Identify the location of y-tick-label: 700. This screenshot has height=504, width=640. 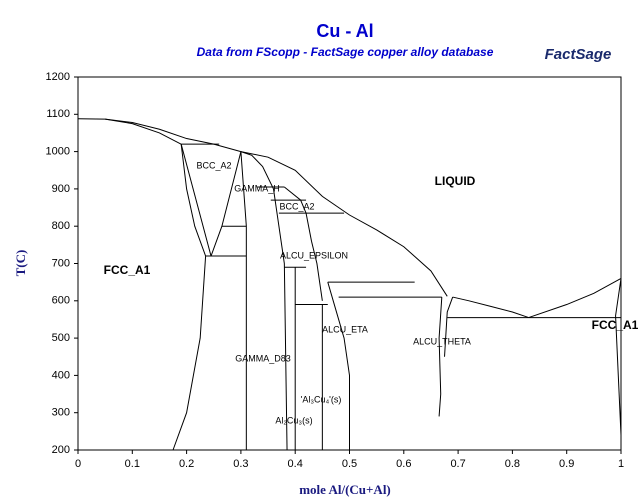
(61, 263).